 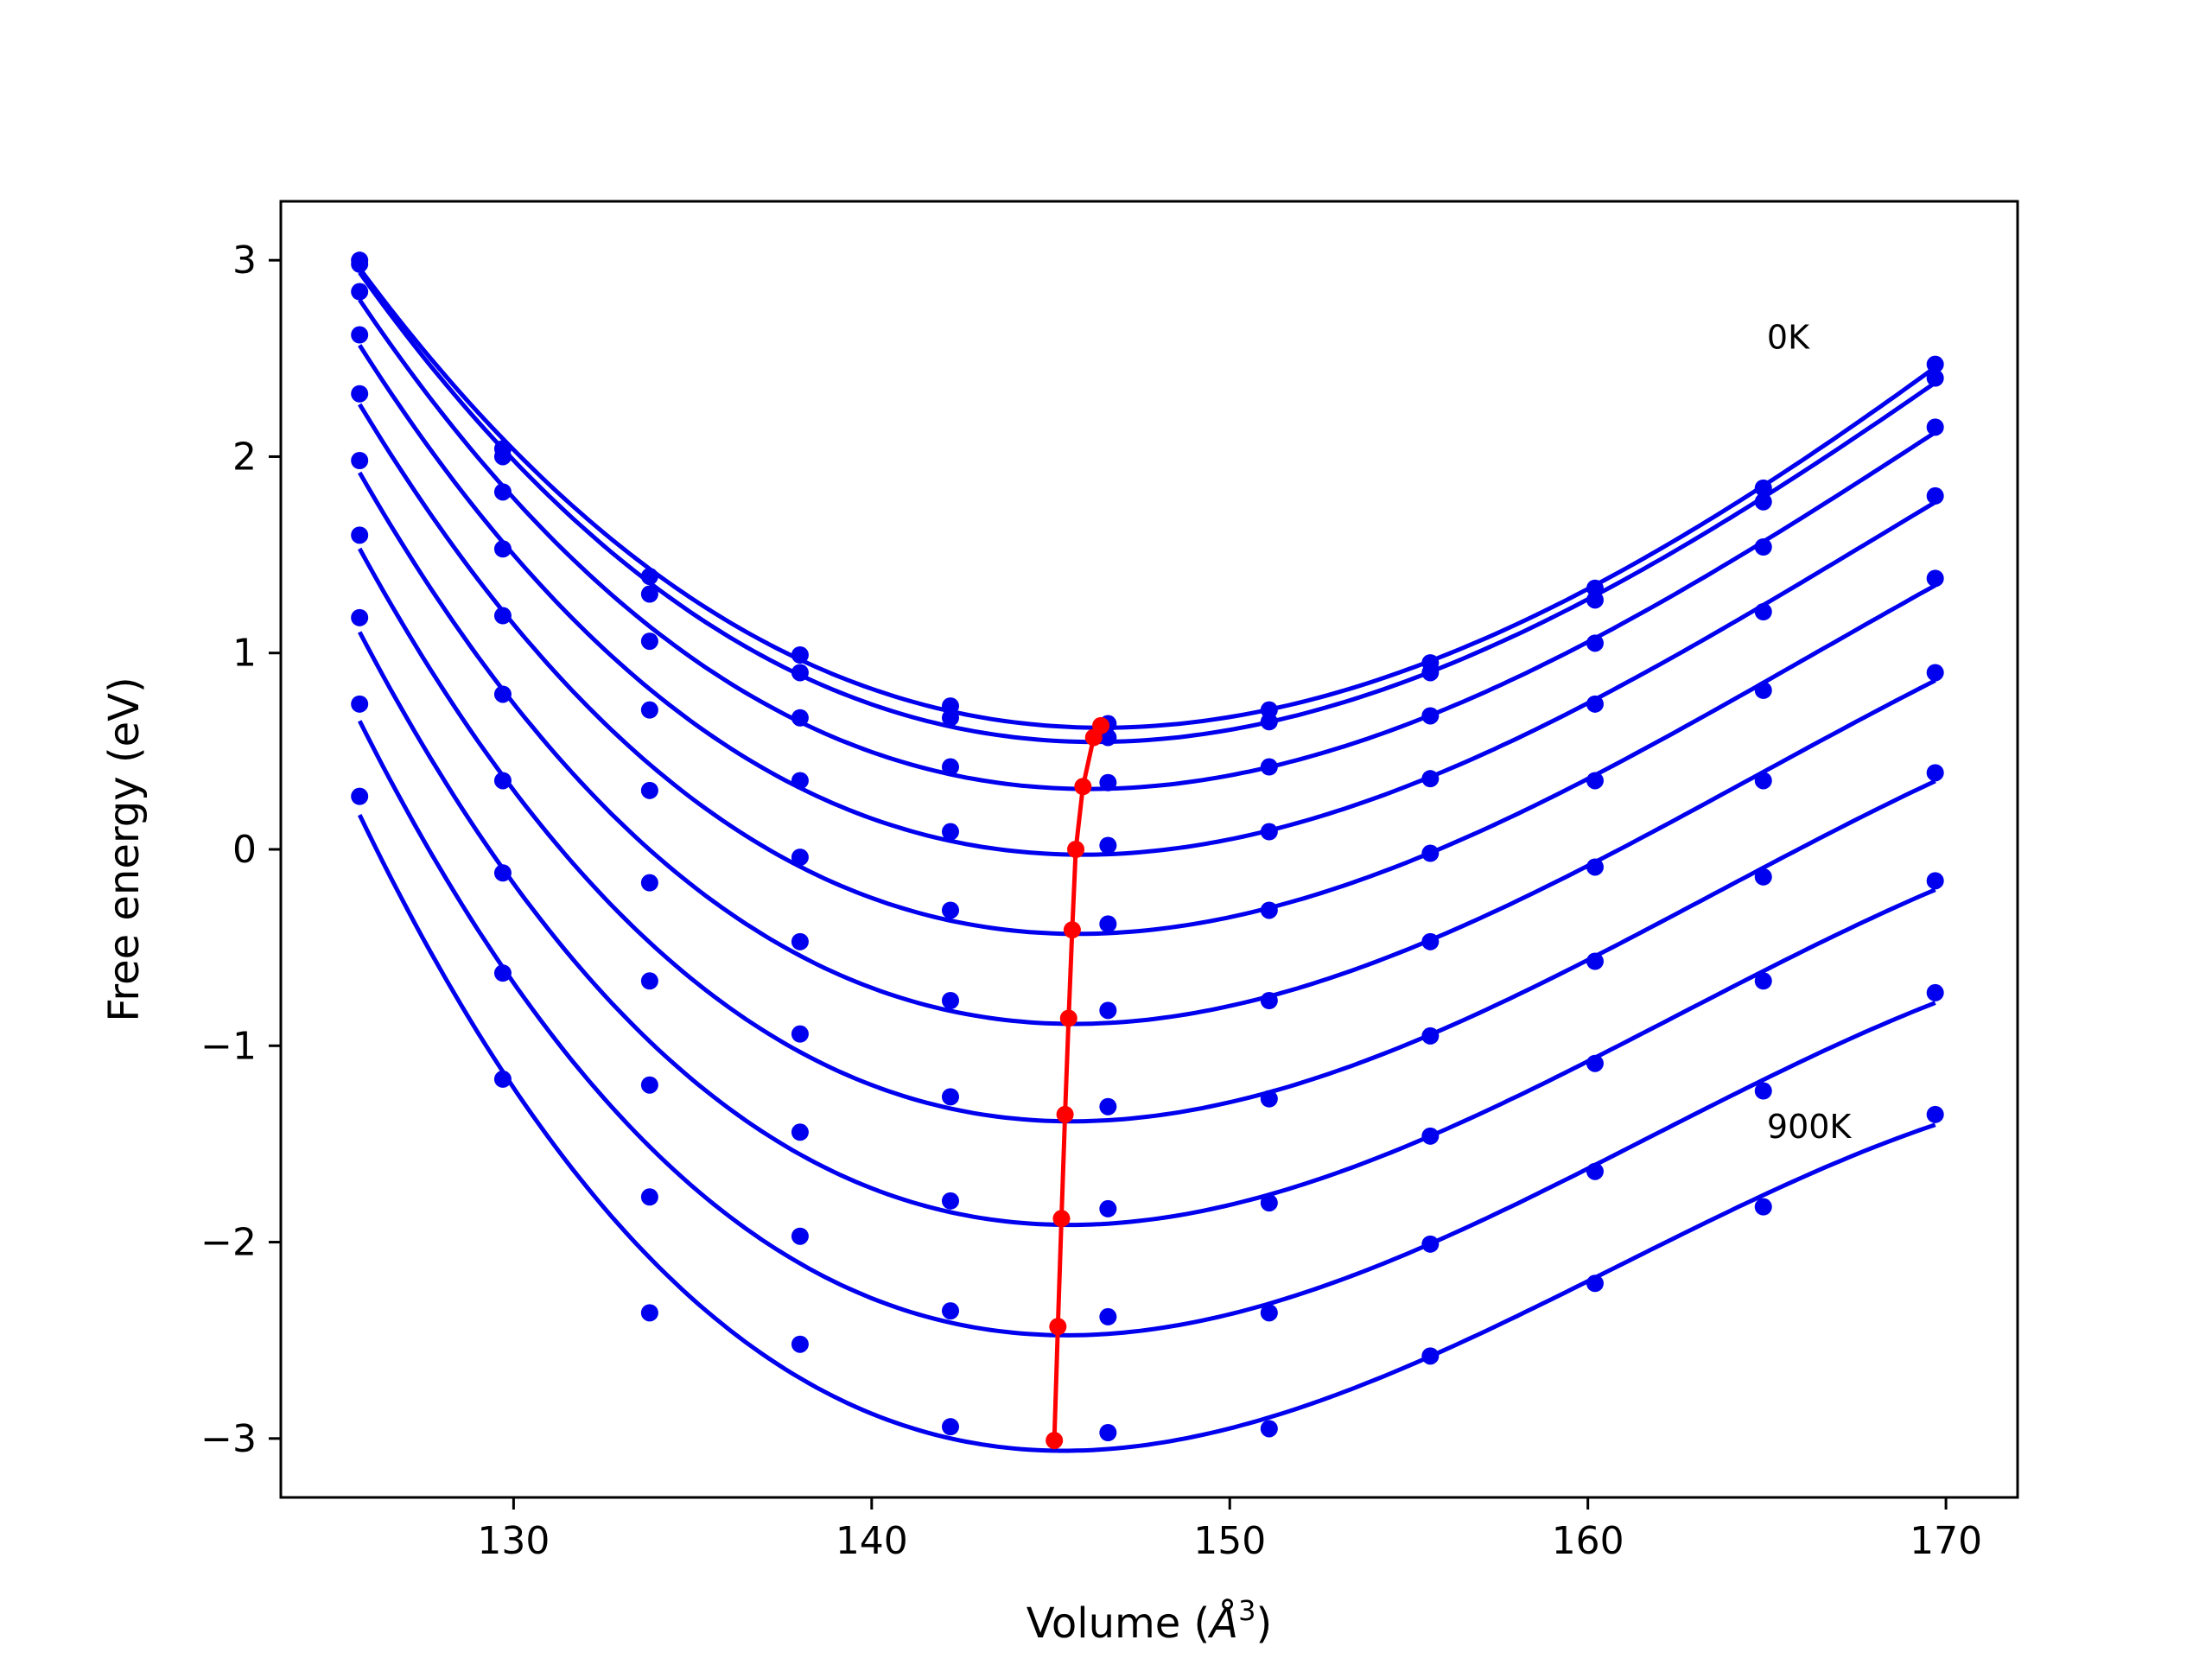 I want to click on minimum-path-line, so click(x=1077, y=1082).